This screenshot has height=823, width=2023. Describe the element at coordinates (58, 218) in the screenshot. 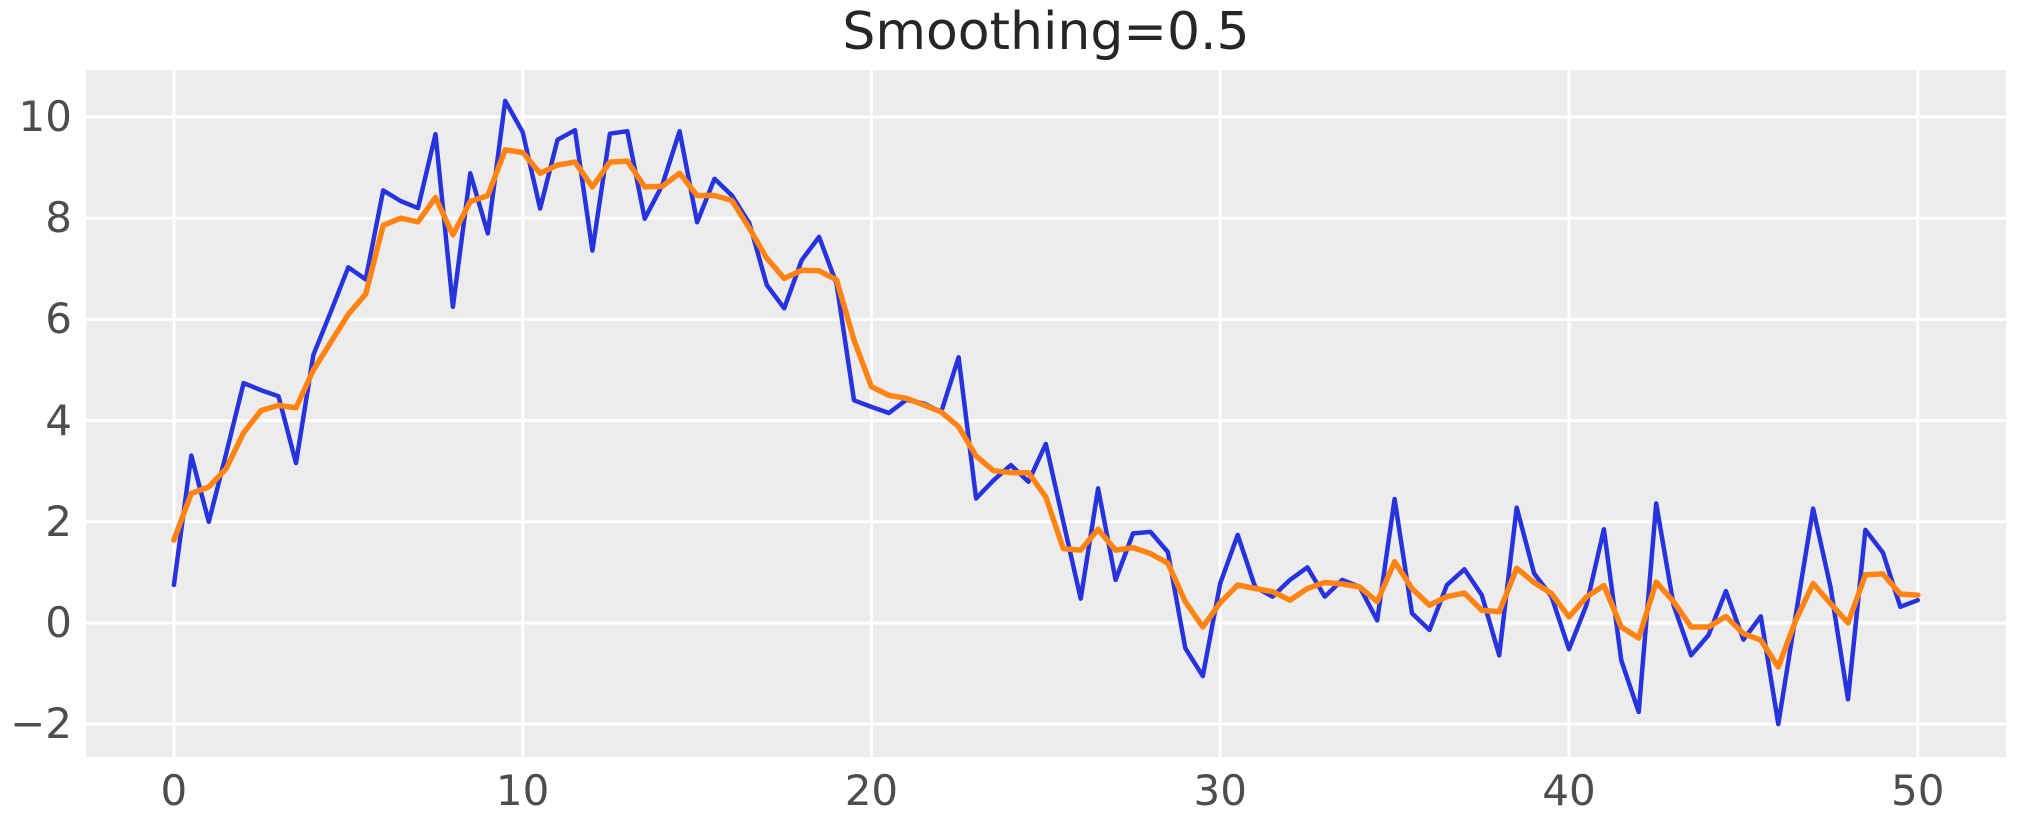

I see `y-tick-label: 8` at that location.